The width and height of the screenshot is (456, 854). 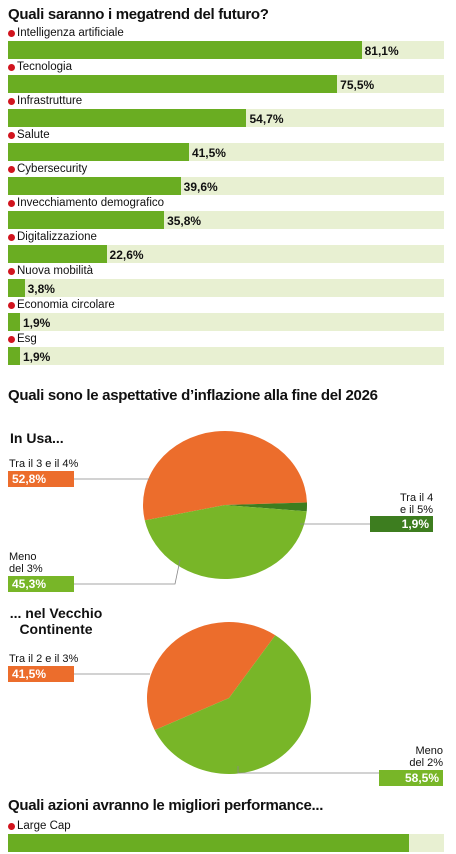 I want to click on bar-category-text: Tecnologia, so click(x=44, y=67).